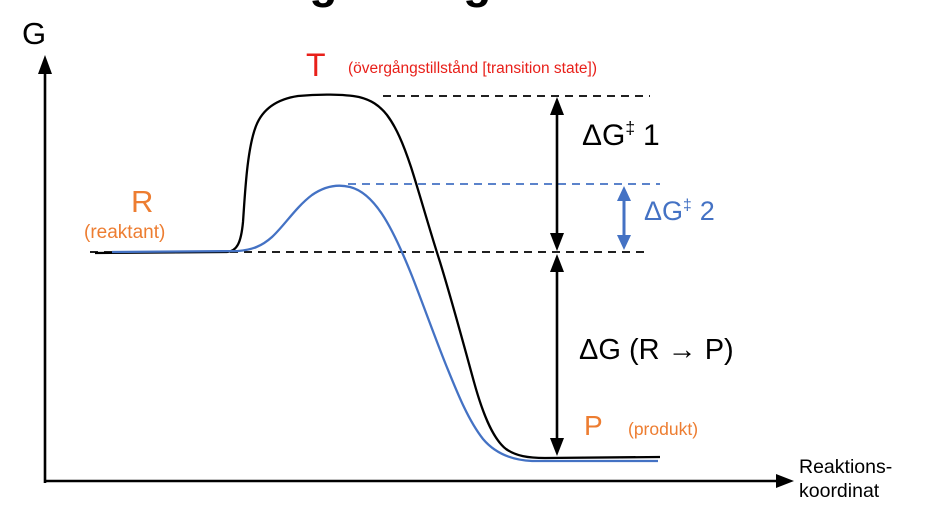 This screenshot has height=524, width=948. I want to click on delta-g1-label: ΔG‡ 1, so click(621, 135).